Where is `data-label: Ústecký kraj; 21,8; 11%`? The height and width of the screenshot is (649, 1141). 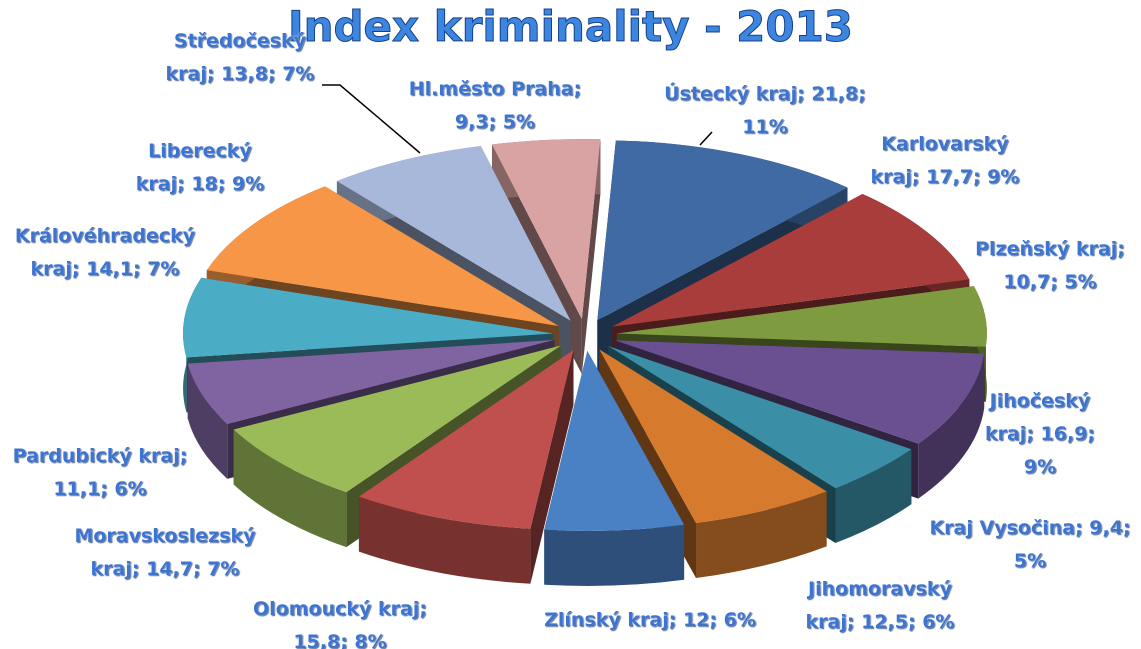 data-label: Ústecký kraj; 21,8; 11% is located at coordinates (765, 110).